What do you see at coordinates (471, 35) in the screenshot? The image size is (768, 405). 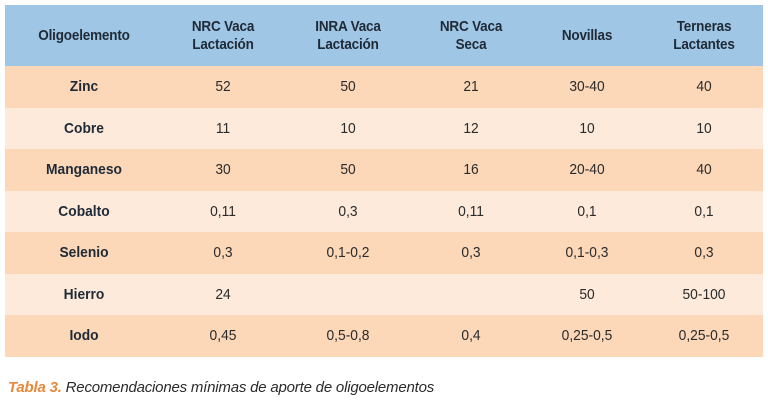 I see `header-nrc-vaca-seca: NRC Vaca Seca` at bounding box center [471, 35].